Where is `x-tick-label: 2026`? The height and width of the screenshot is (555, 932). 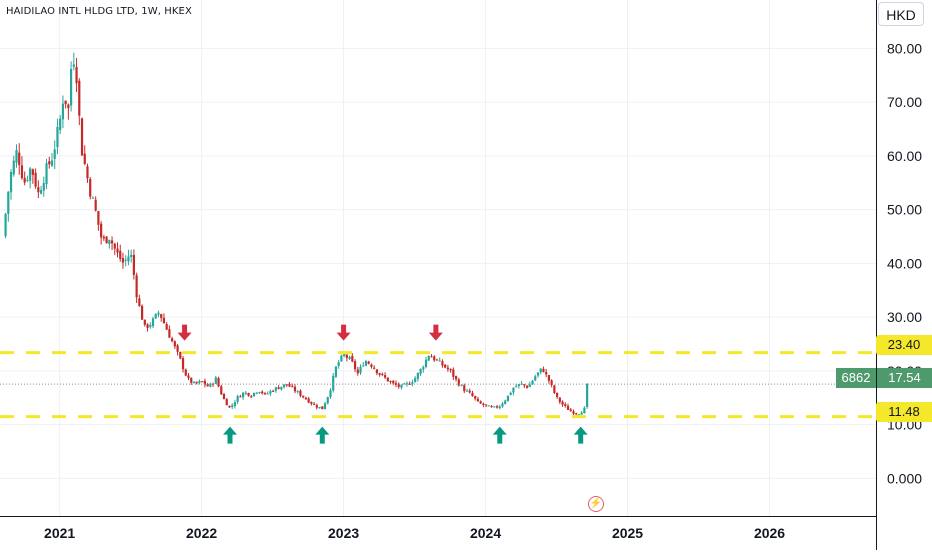
x-tick-label: 2026 is located at coordinates (769, 533).